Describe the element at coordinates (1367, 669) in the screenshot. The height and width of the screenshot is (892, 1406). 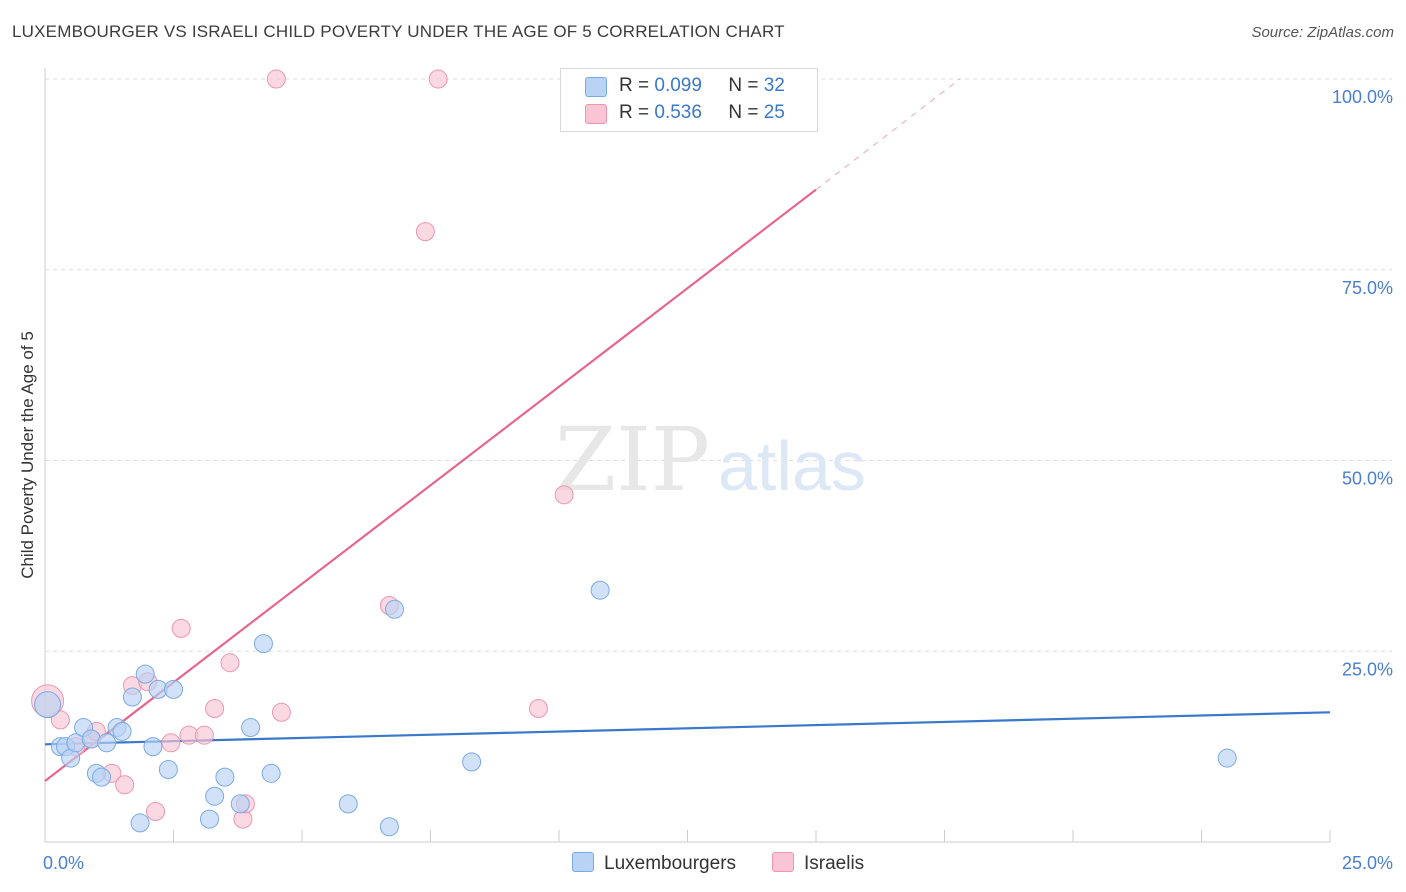
I see `y-tick-label: 25.0%` at that location.